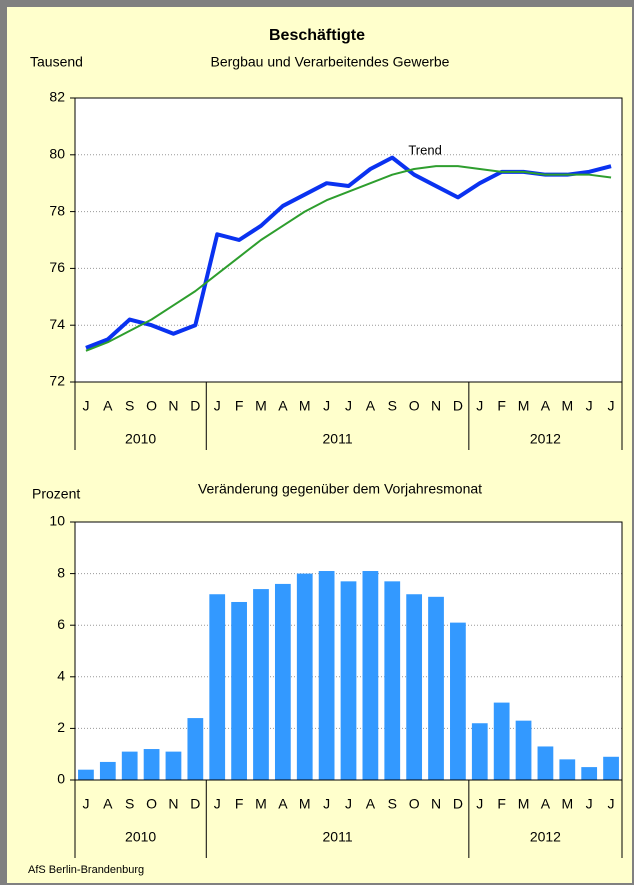 This screenshot has width=634, height=885. I want to click on y-tick-label: 76, so click(57, 267).